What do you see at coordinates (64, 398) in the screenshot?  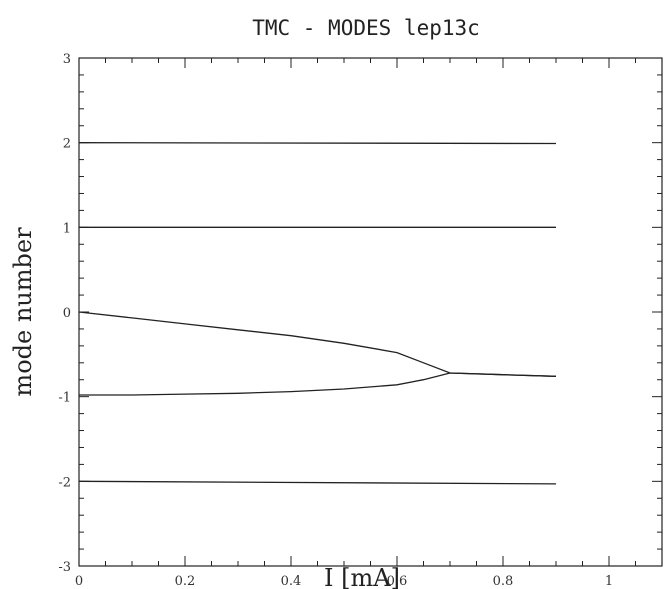 I see `y-tick-label: -1` at bounding box center [64, 398].